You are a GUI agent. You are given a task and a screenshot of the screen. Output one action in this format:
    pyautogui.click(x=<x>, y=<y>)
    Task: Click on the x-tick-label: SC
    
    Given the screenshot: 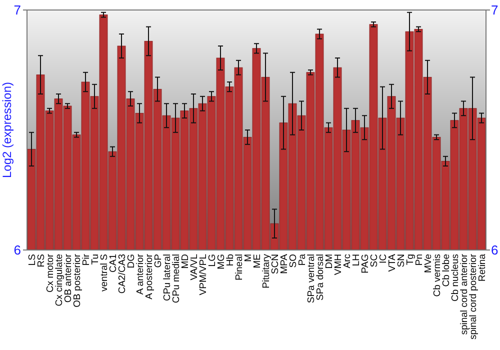 What is the action you would take?
    pyautogui.click(x=374, y=261)
    